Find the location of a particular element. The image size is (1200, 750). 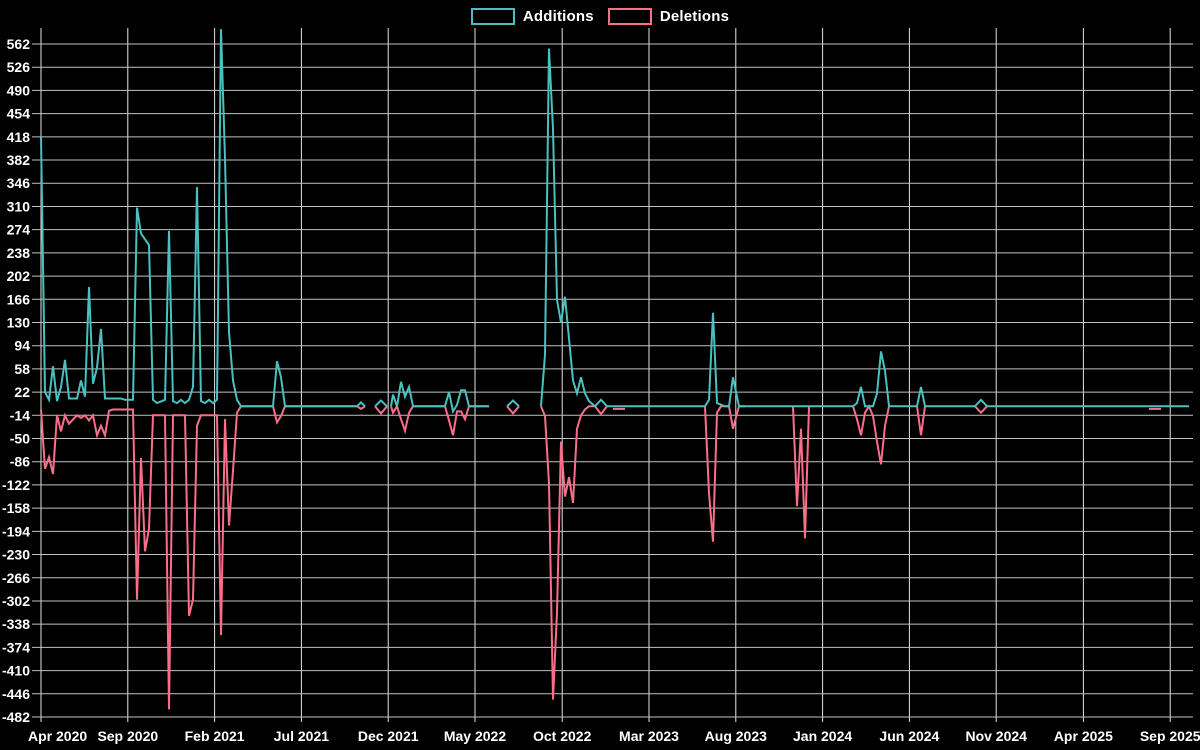

x-axis-tick-label: Feb 2021 is located at coordinates (215, 736).